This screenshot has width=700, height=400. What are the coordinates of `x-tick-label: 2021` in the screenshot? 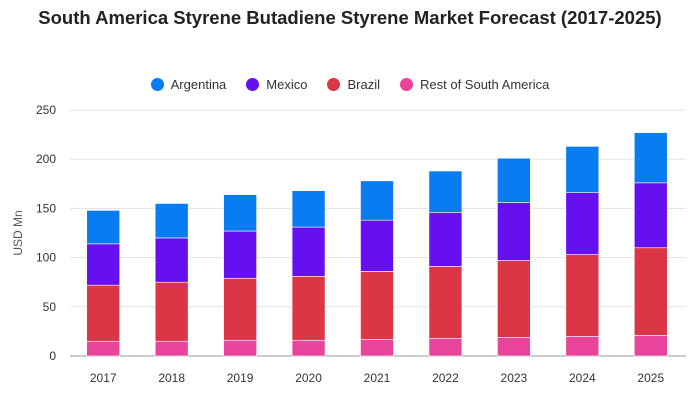 It's located at (377, 378).